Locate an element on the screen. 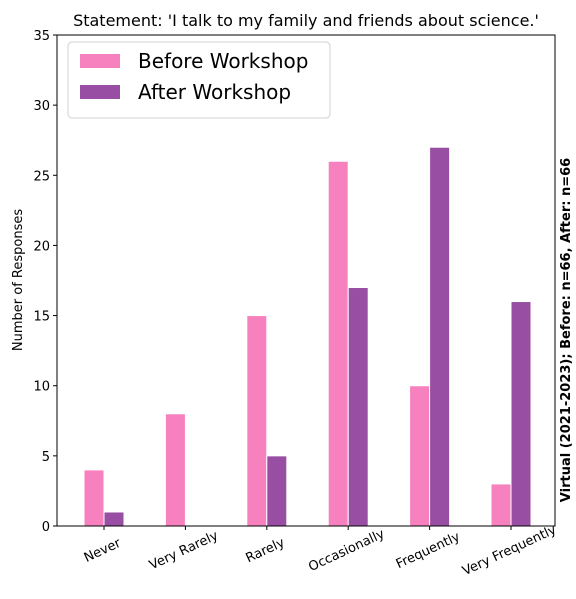 This screenshot has width=576, height=599. legend-label: Before Workshop is located at coordinates (223, 61).